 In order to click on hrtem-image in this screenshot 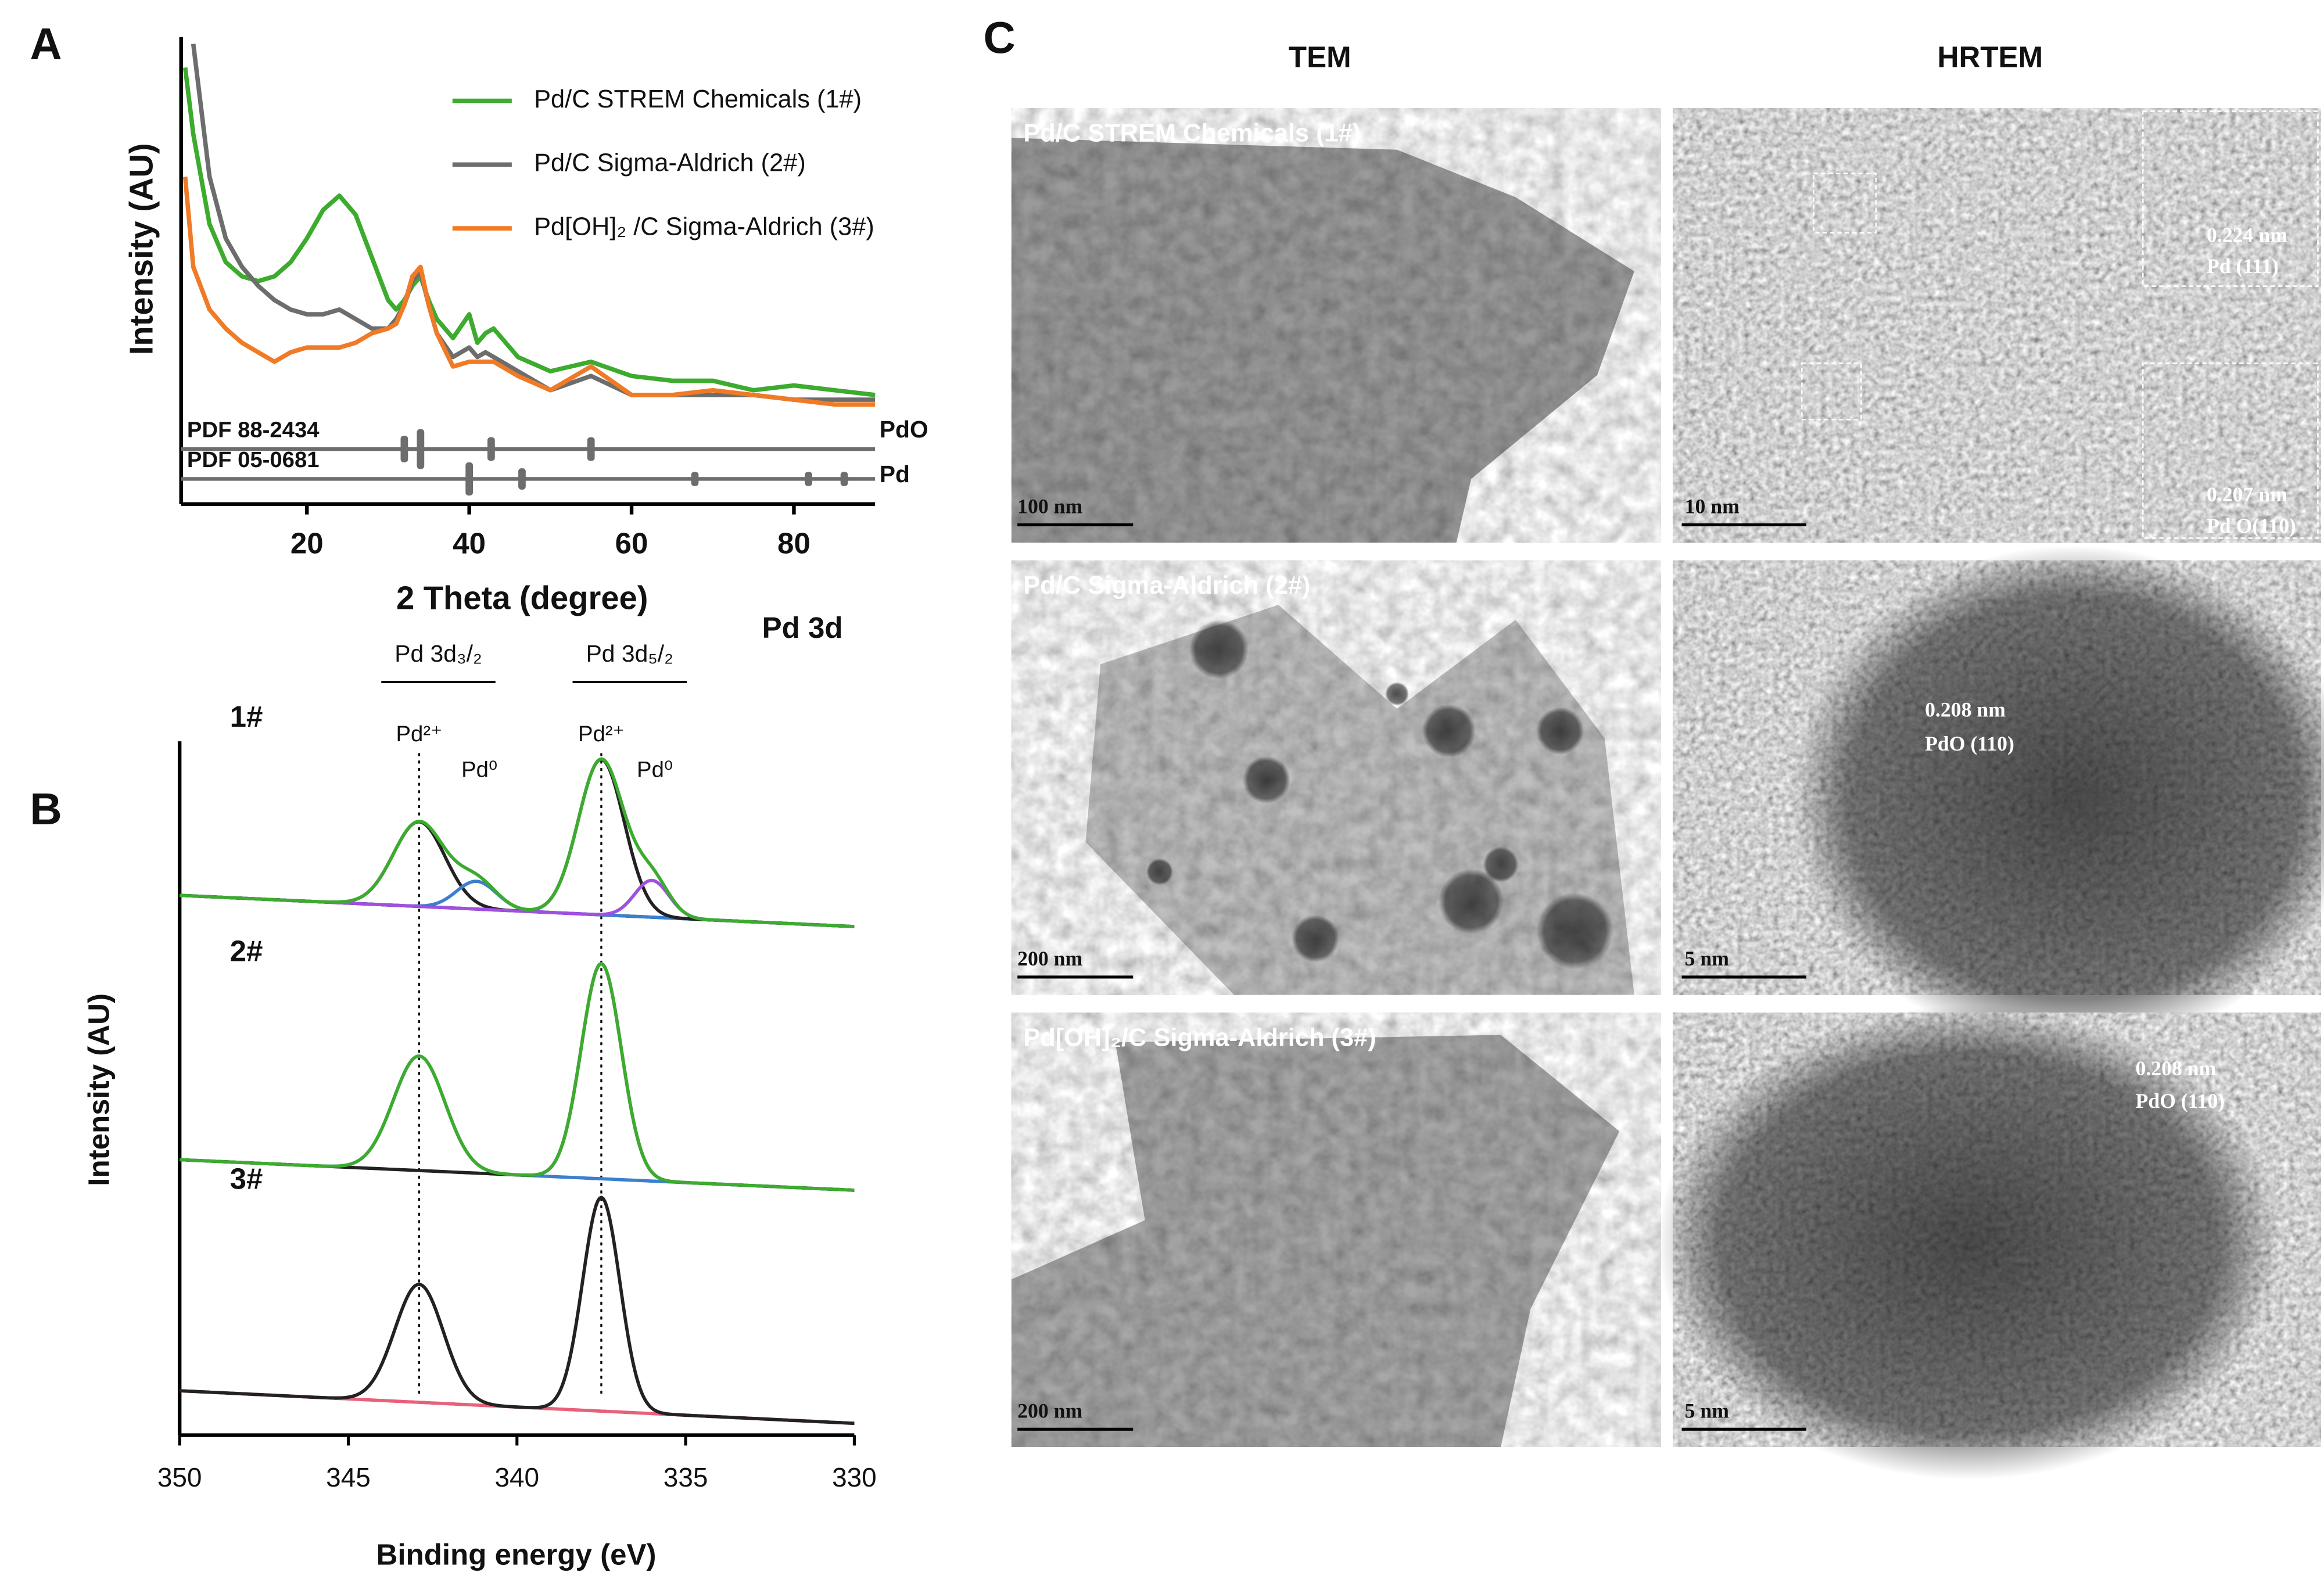, I will do `click(1997, 325)`.